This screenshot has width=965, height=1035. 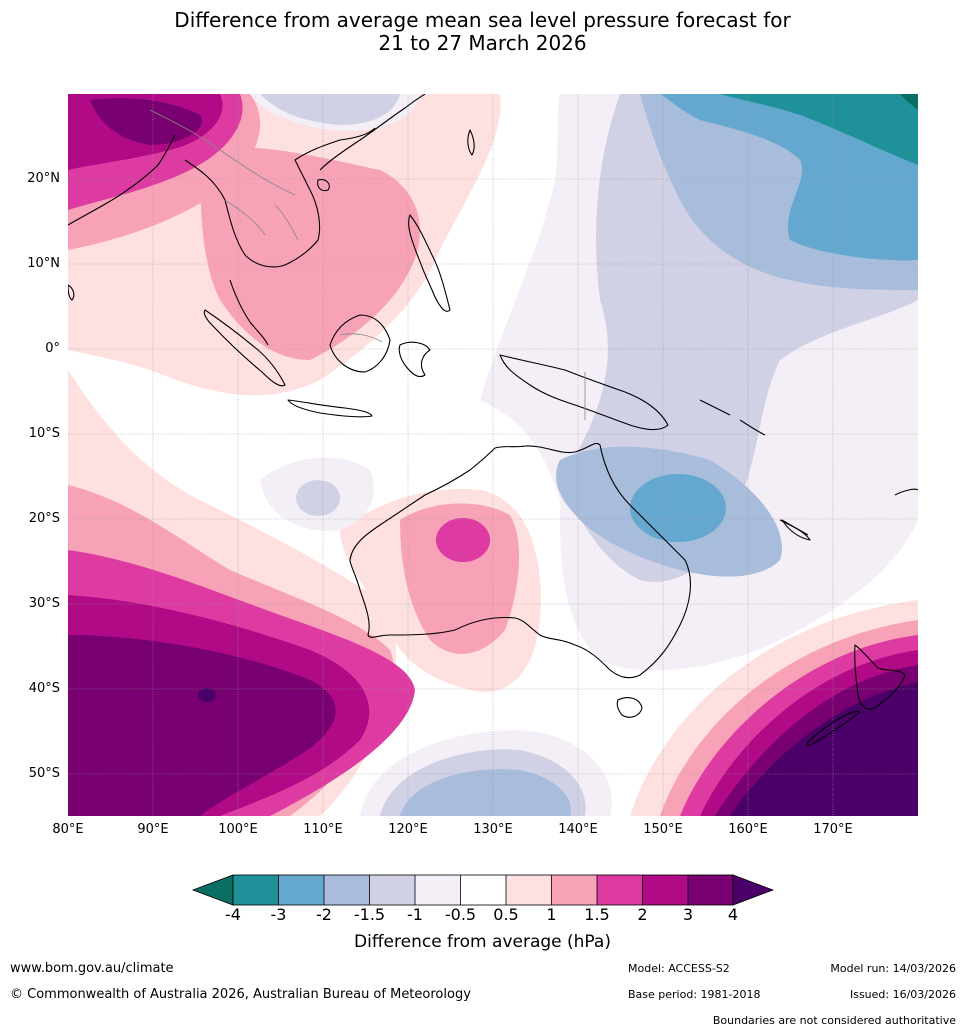 I want to click on colorbar-label: -0.5, so click(x=460, y=914).